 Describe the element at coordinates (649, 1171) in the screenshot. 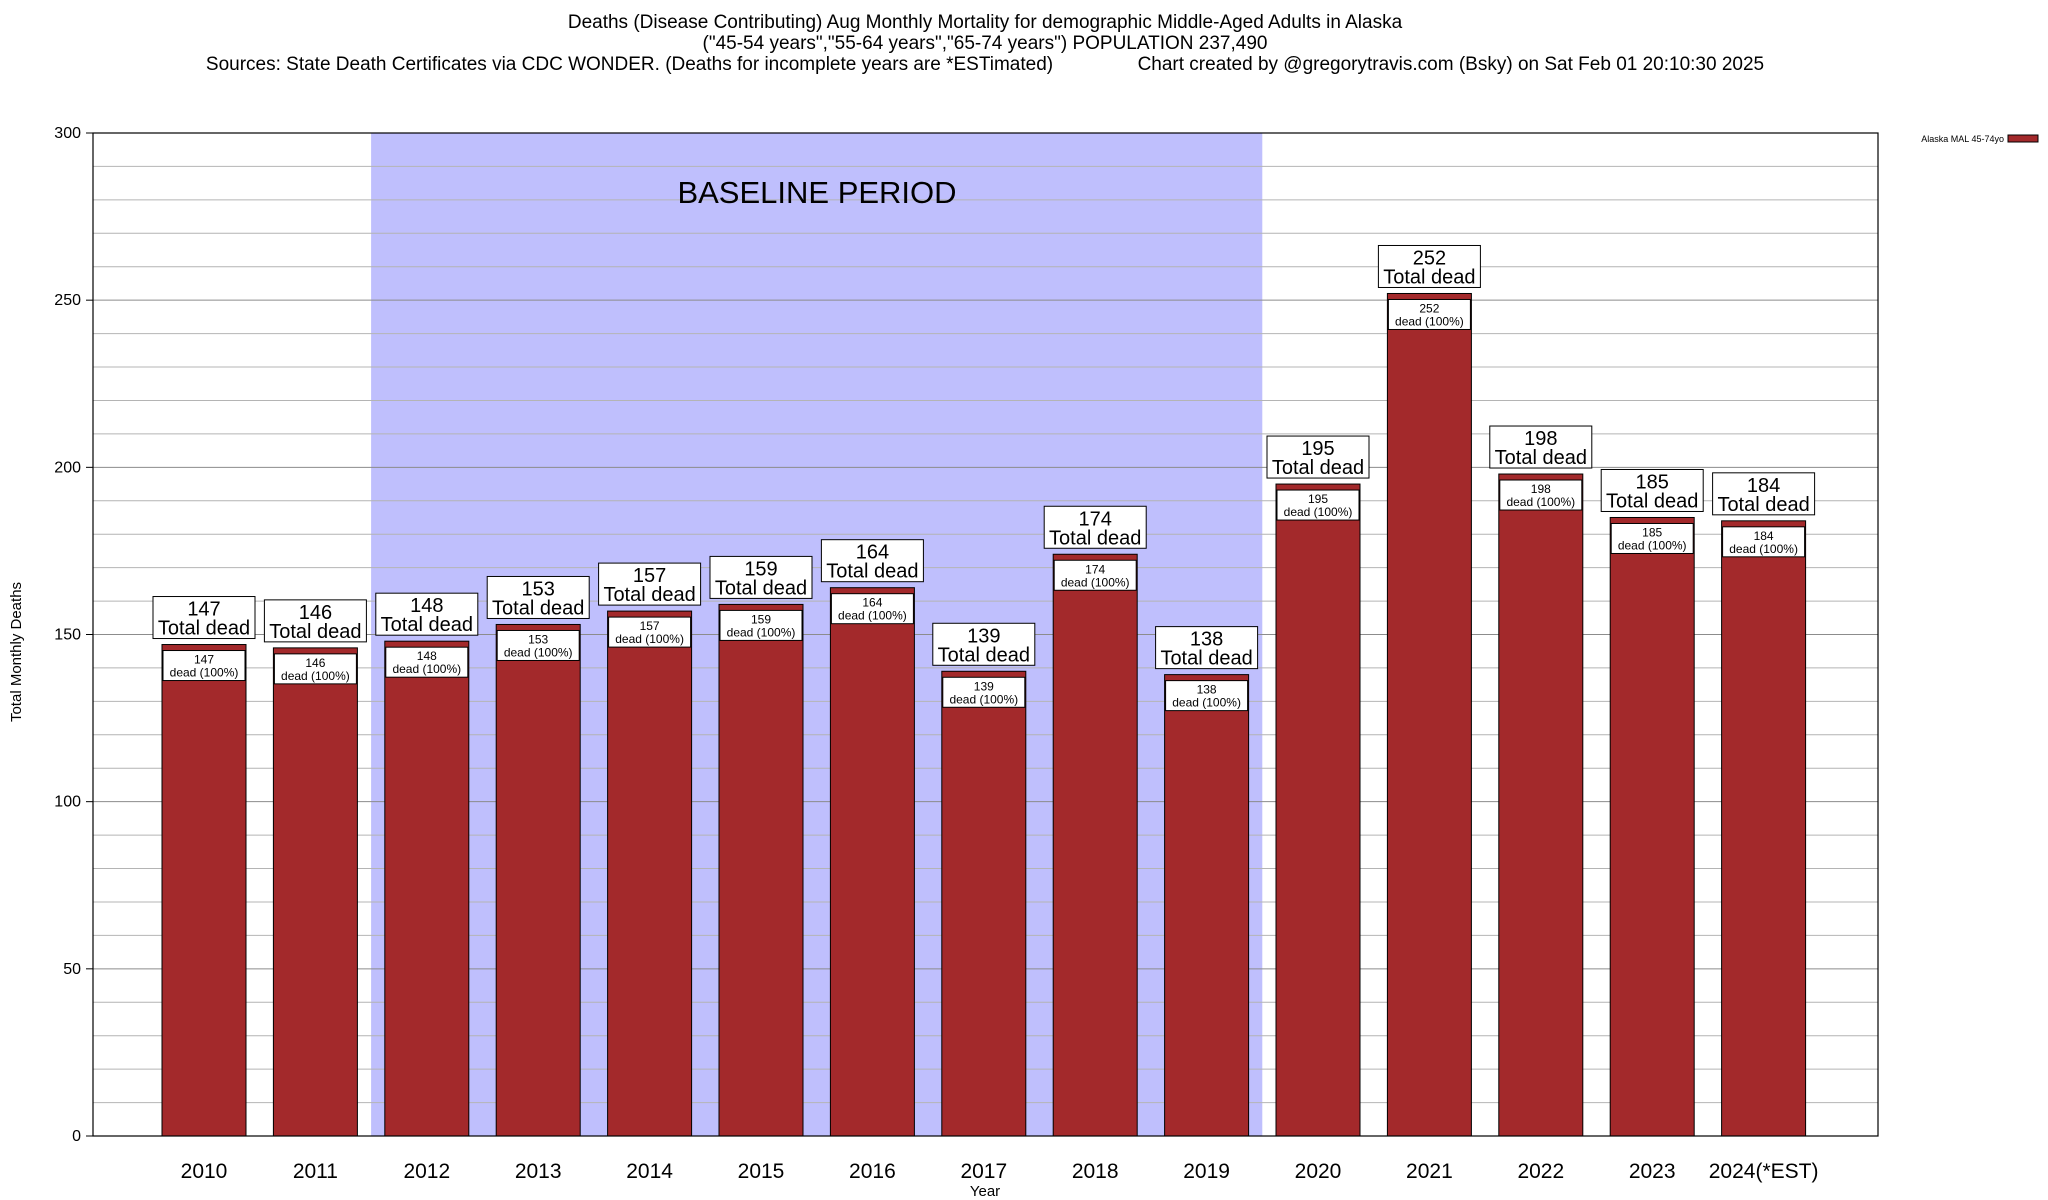

I see `x-tick-label: 2014` at that location.